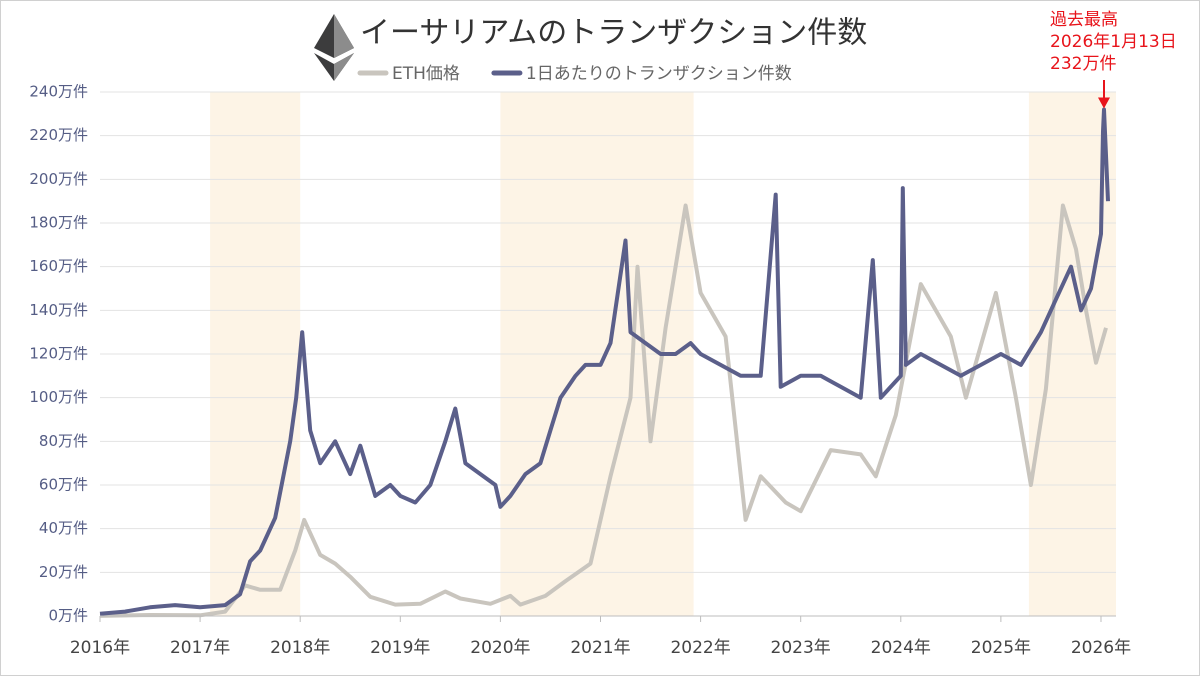  Describe the element at coordinates (659, 74) in the screenshot. I see `legend-label: 1日あたりのトランザクション件数` at that location.